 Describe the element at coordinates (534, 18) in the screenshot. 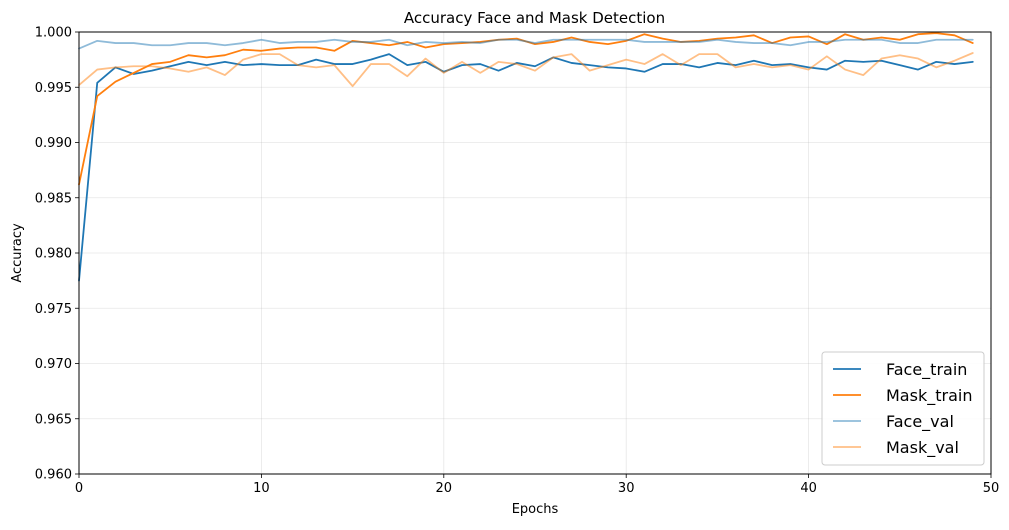

I see `chart-title: Accuracy Face and Mask Detection` at that location.